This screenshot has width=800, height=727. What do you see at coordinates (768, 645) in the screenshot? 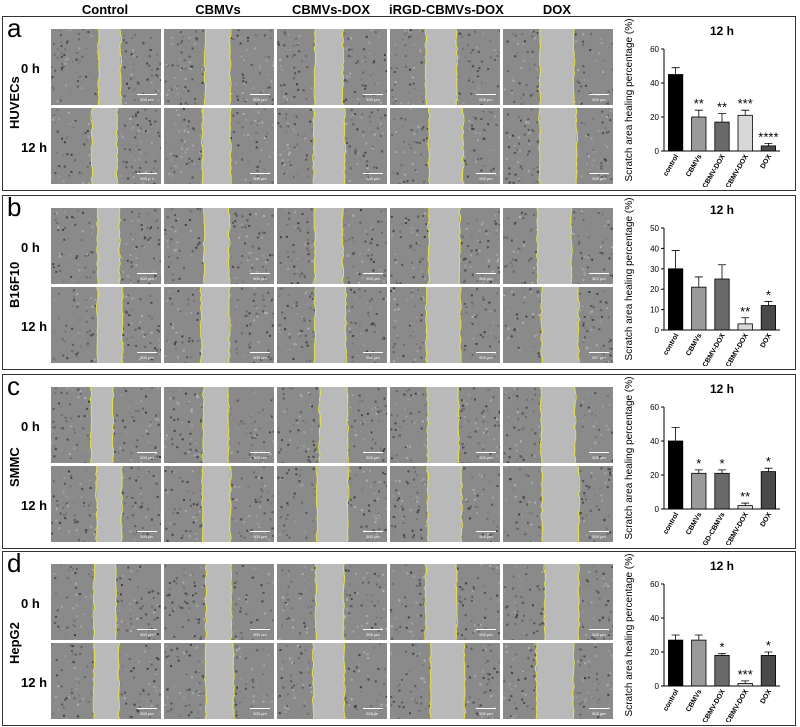
I see `significance-label: *` at bounding box center [768, 645].